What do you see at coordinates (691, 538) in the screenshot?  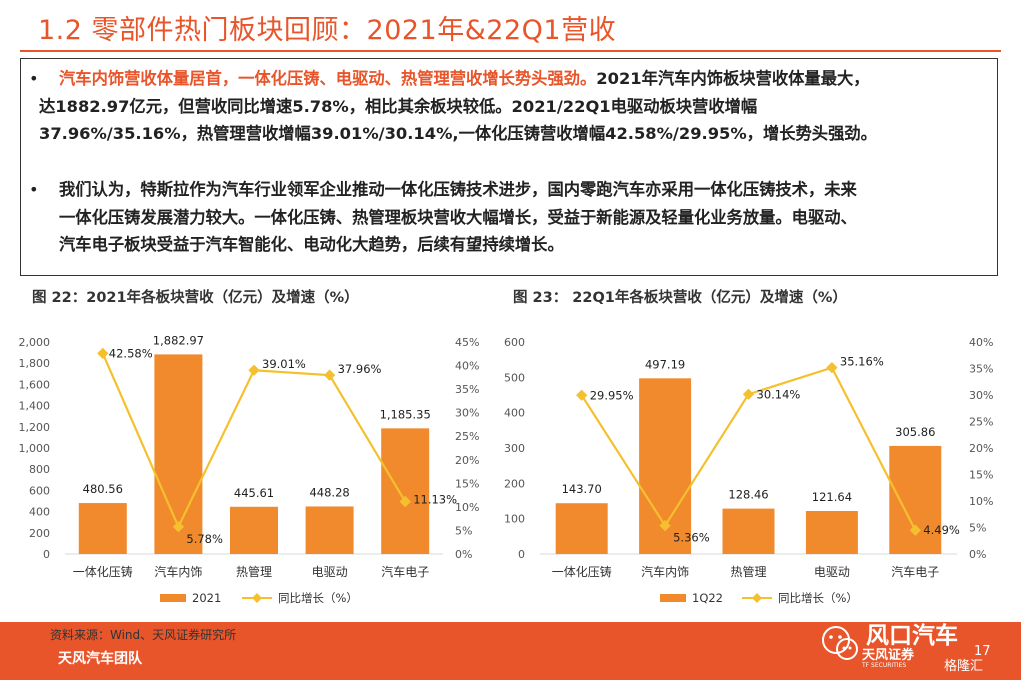 I see `growth-value-label: 5.36%` at bounding box center [691, 538].